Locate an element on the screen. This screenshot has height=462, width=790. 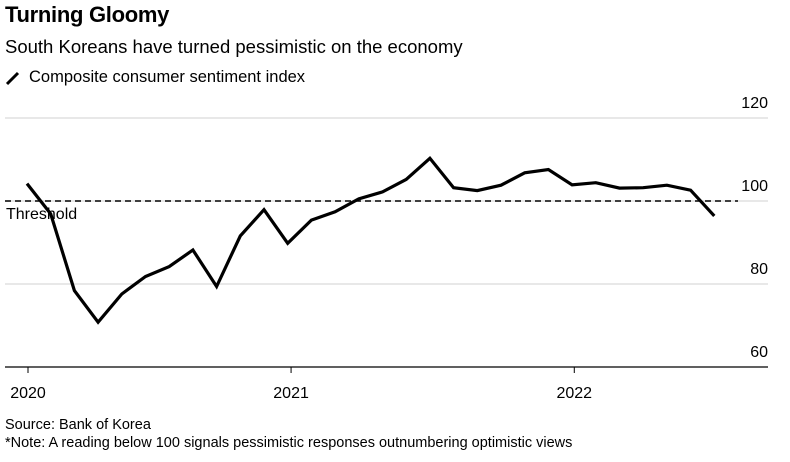
source-note: Source: Bank of Korea is located at coordinates (78, 425).